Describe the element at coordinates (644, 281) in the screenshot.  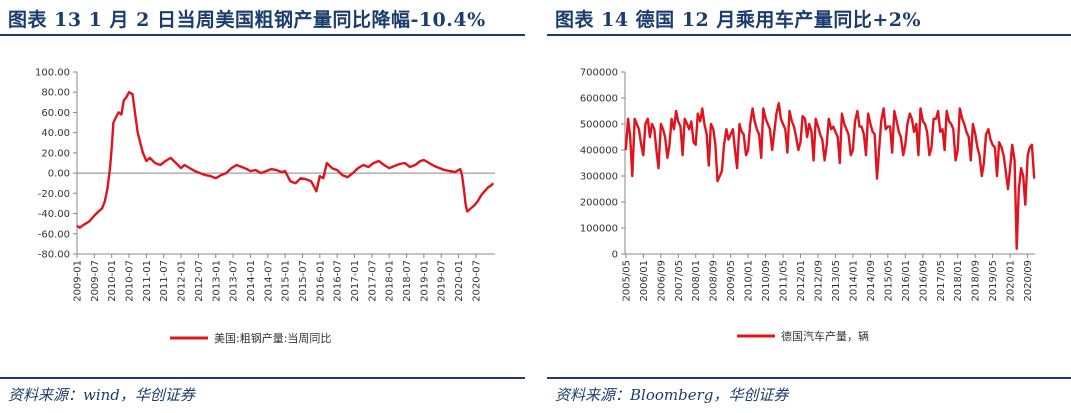
I see `x-tick-label: 2006/01` at that location.